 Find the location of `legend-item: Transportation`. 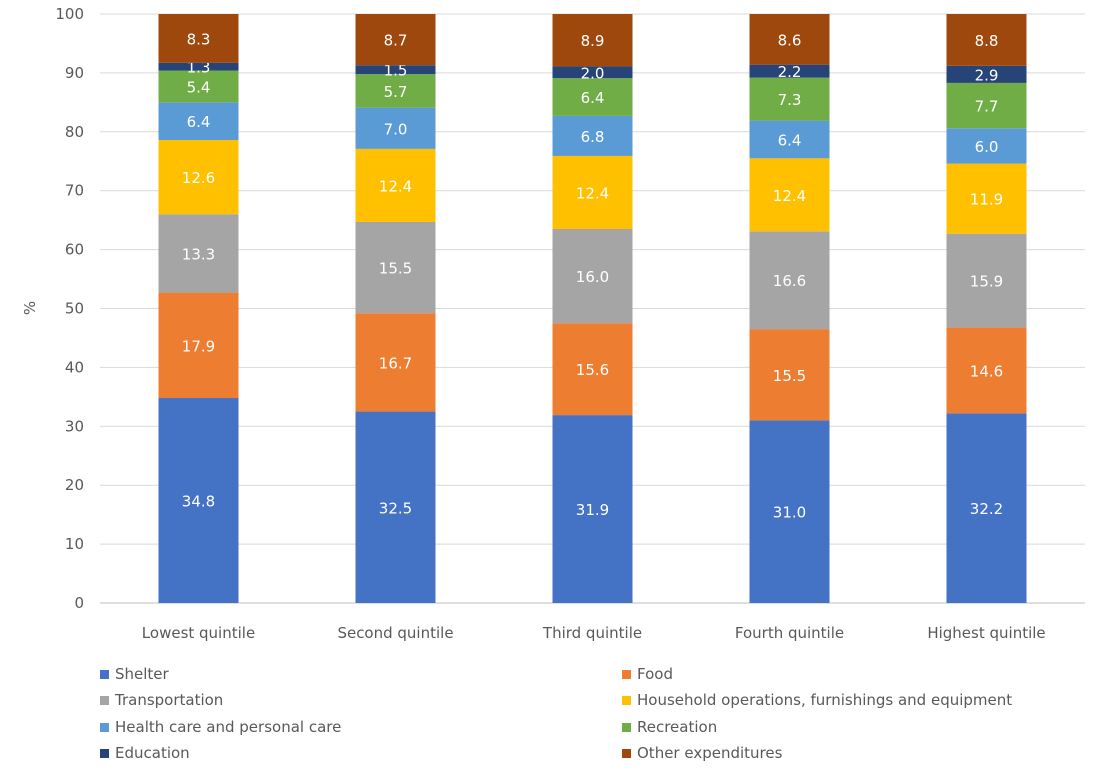

legend-item: Transportation is located at coordinates (161, 700).